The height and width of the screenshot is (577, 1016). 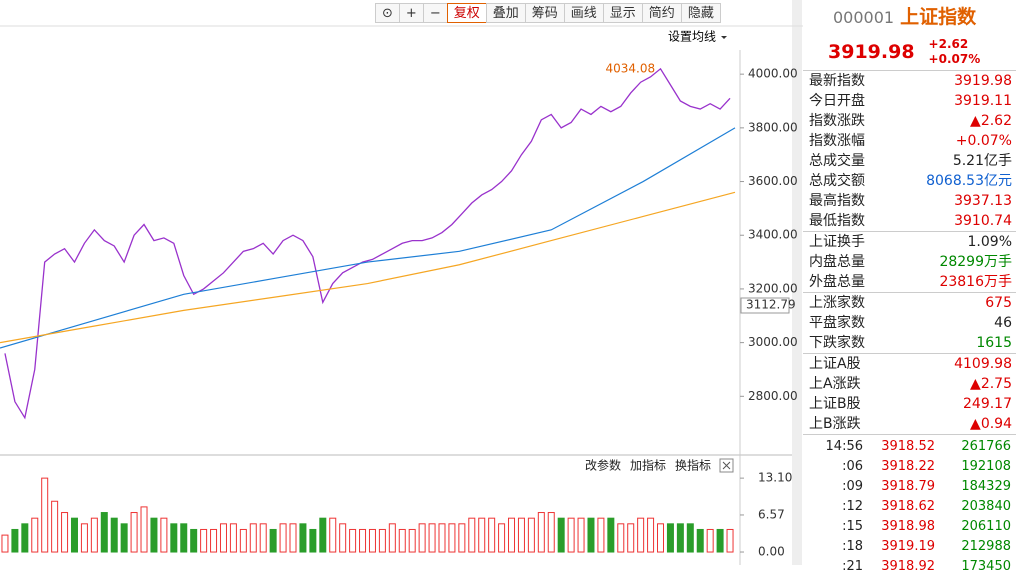 What do you see at coordinates (909, 261) in the screenshot?
I see `quote-group: 上证换手 1.09% 内盘总量 28299万手 外盘总量 23816万手` at bounding box center [909, 261].